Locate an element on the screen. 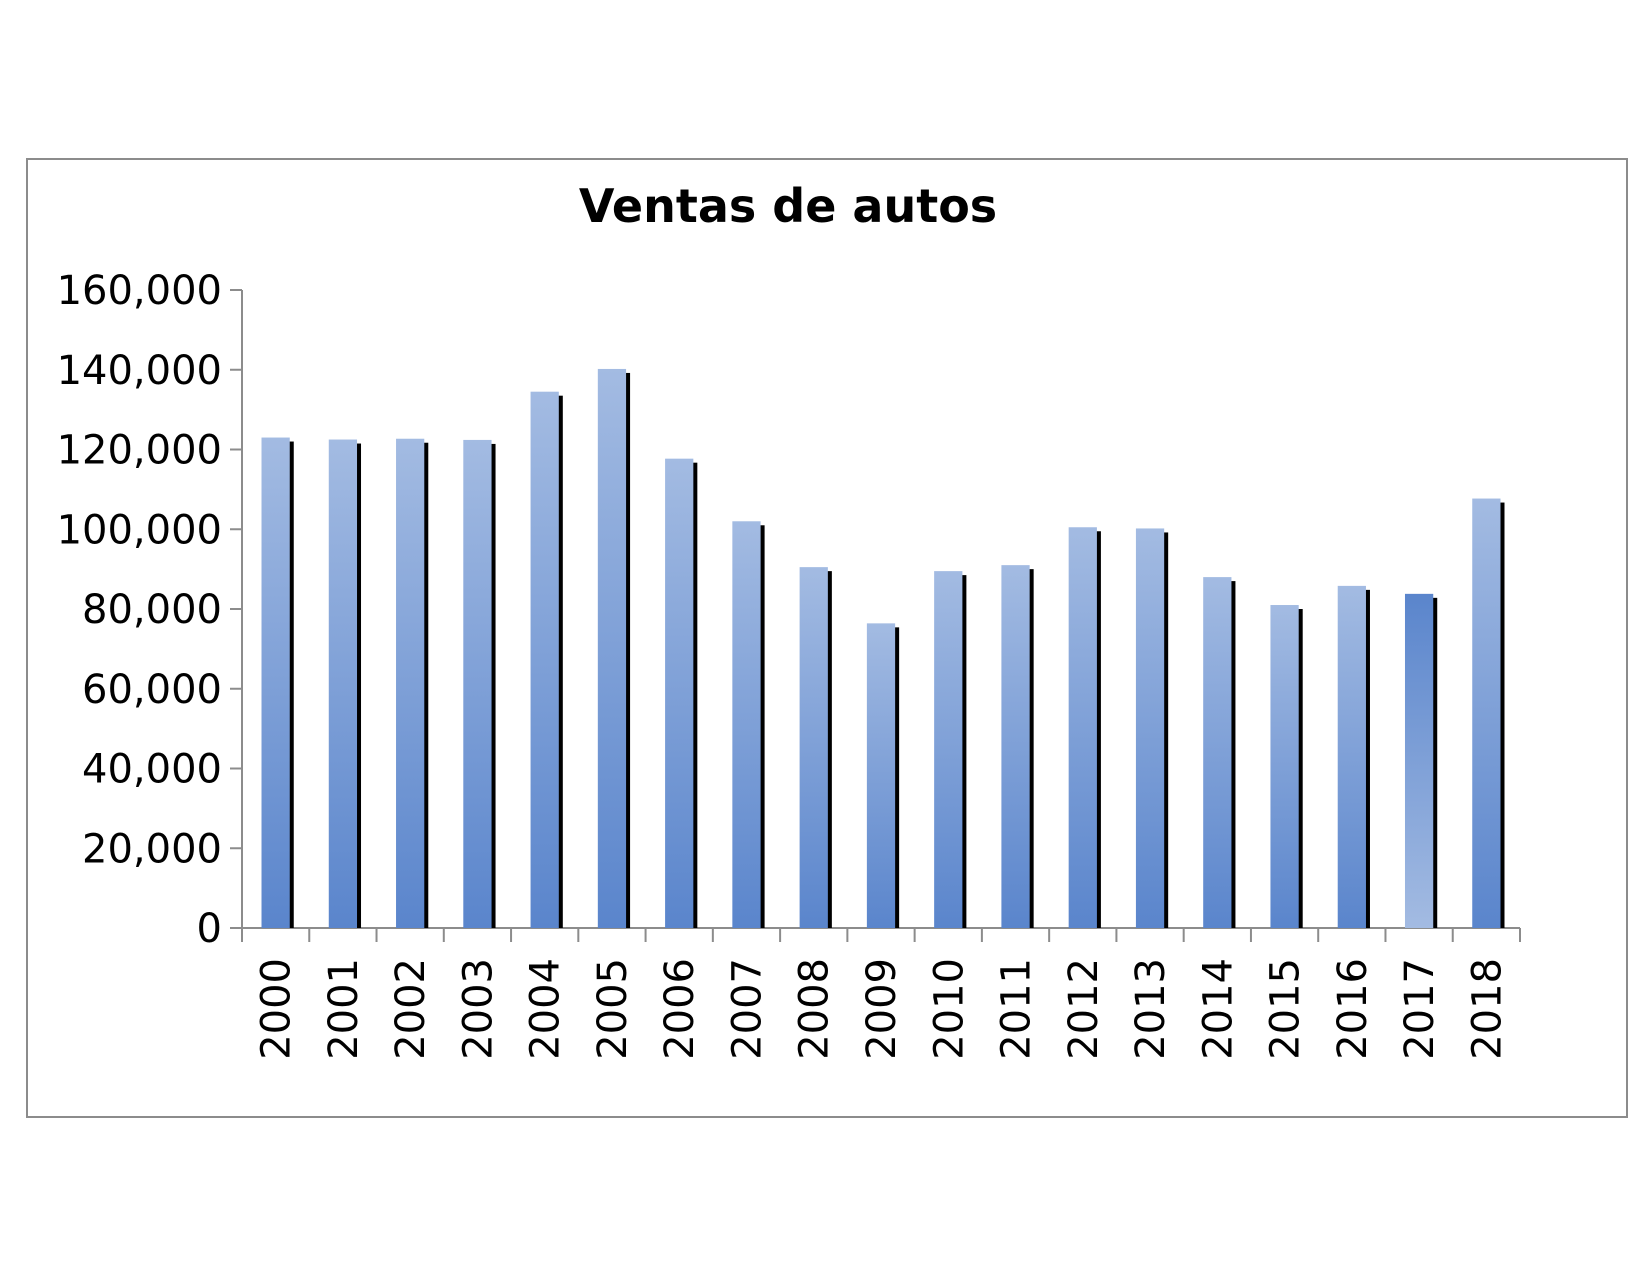  y-tick-label: 80,000 is located at coordinates (152, 610).